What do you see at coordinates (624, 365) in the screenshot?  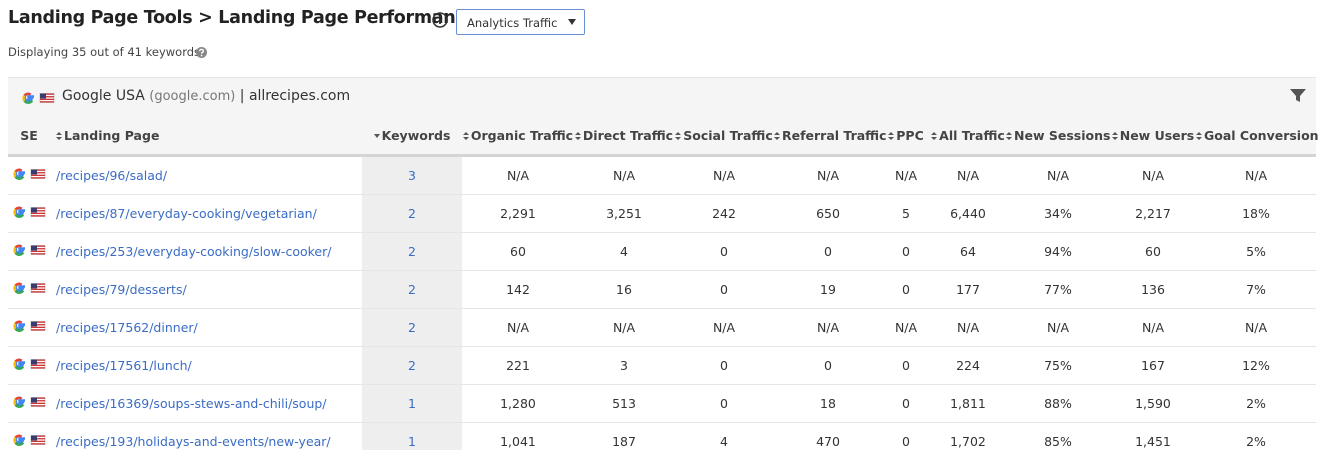 I see `metric-value: 3` at bounding box center [624, 365].